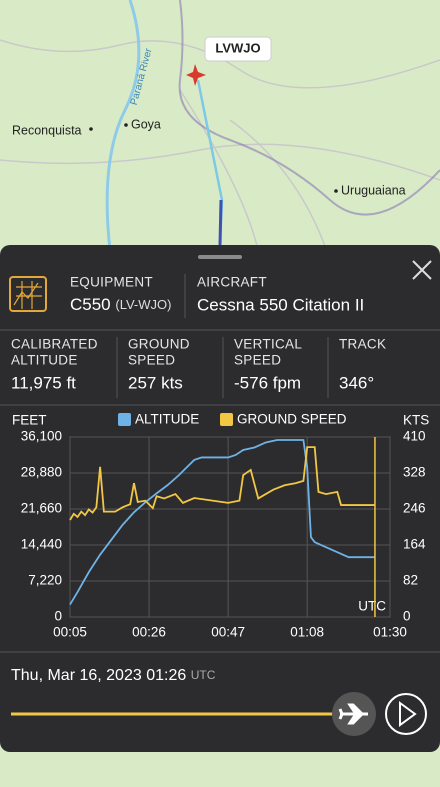 The image size is (440, 787). Describe the element at coordinates (307, 632) in the screenshot. I see `x-tick-label: 01:08` at that location.